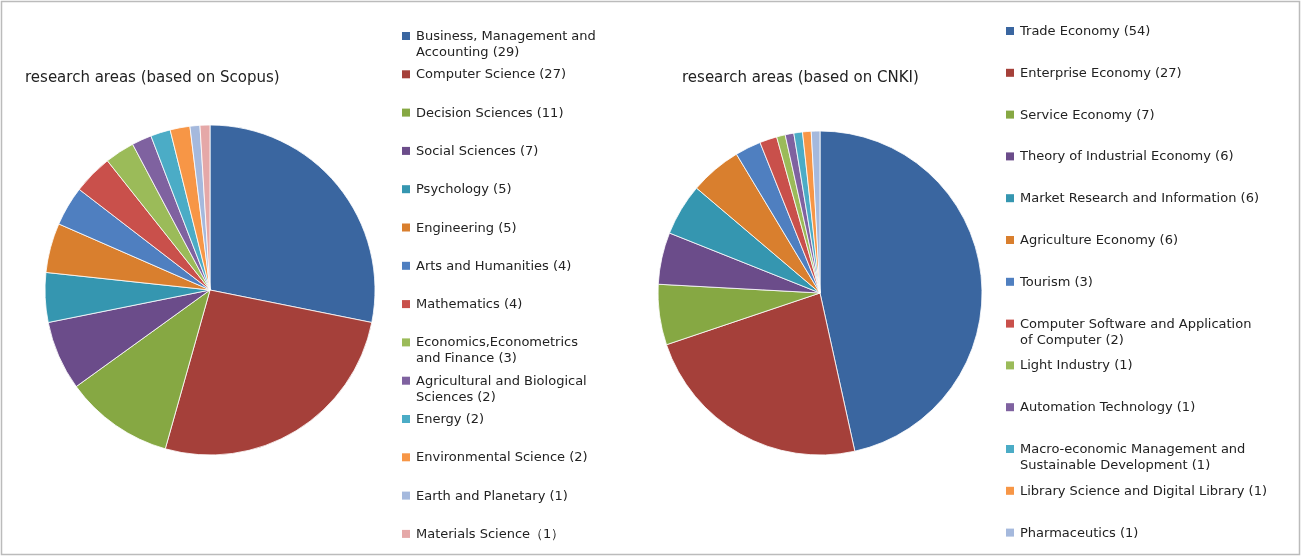  What do you see at coordinates (1079, 532) in the screenshot?
I see `legend-label: Pharmaceutics (1)` at bounding box center [1079, 532].